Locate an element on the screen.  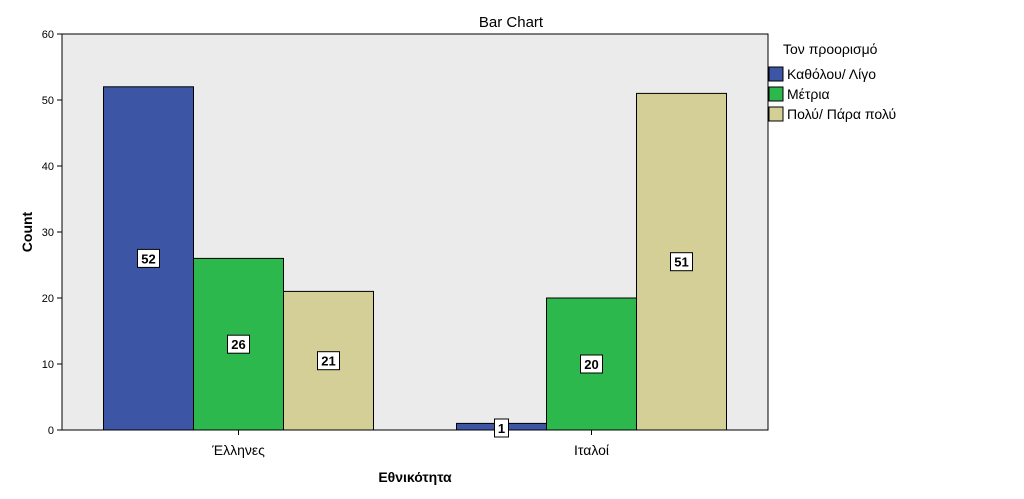
y-tick-label: 20 is located at coordinates (48, 299).